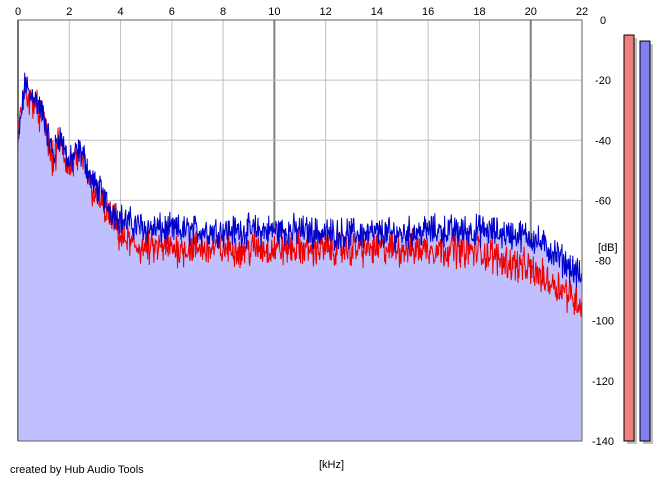 This screenshot has height=481, width=664. Describe the element at coordinates (69, 12) in the screenshot. I see `x-tick-label: 2` at that location.